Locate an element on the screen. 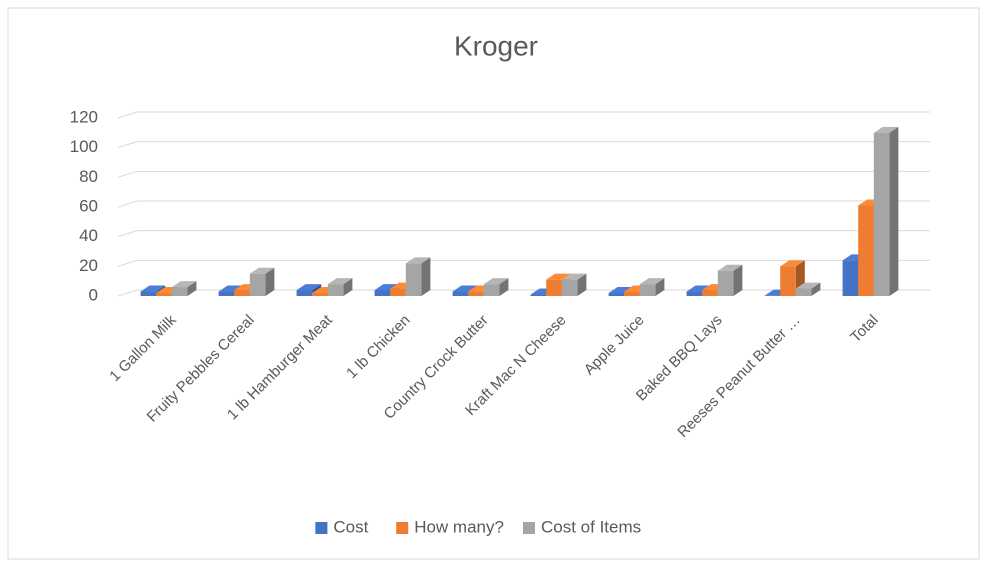  y-tick-label: 40 is located at coordinates (88, 235).